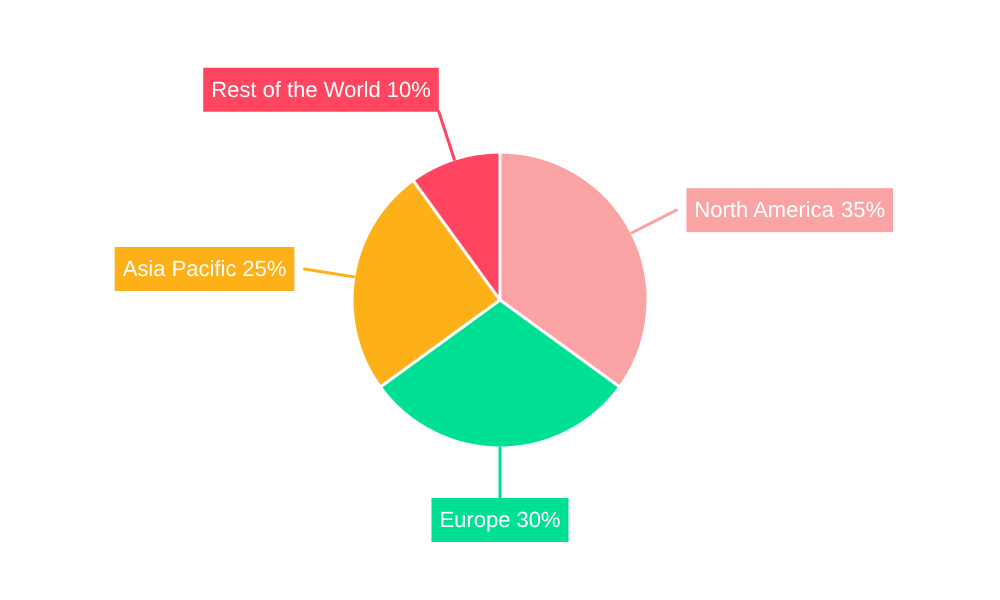  I want to click on slice-label: North America, so click(764, 209).